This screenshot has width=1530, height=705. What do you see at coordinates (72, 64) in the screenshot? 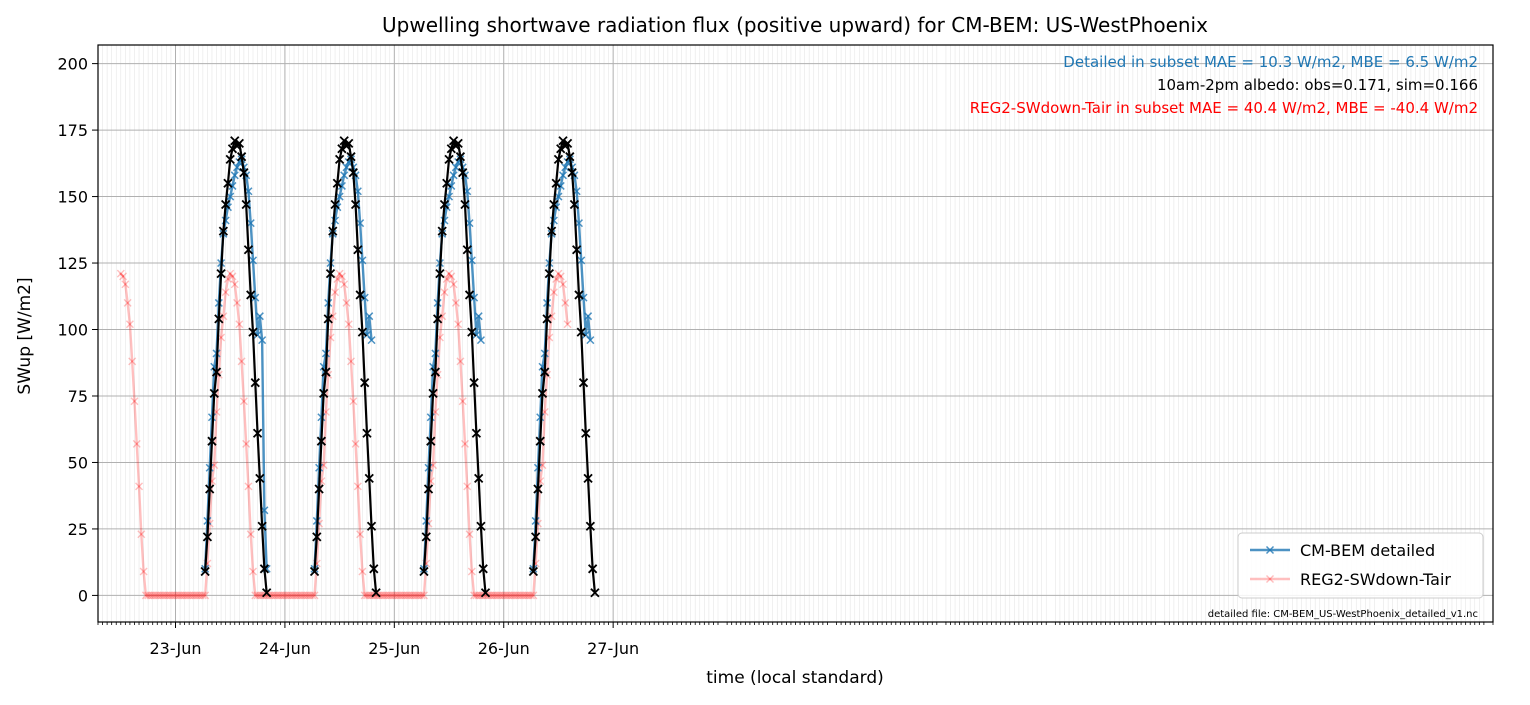
I see `y-tick-label: 200` at bounding box center [72, 64].